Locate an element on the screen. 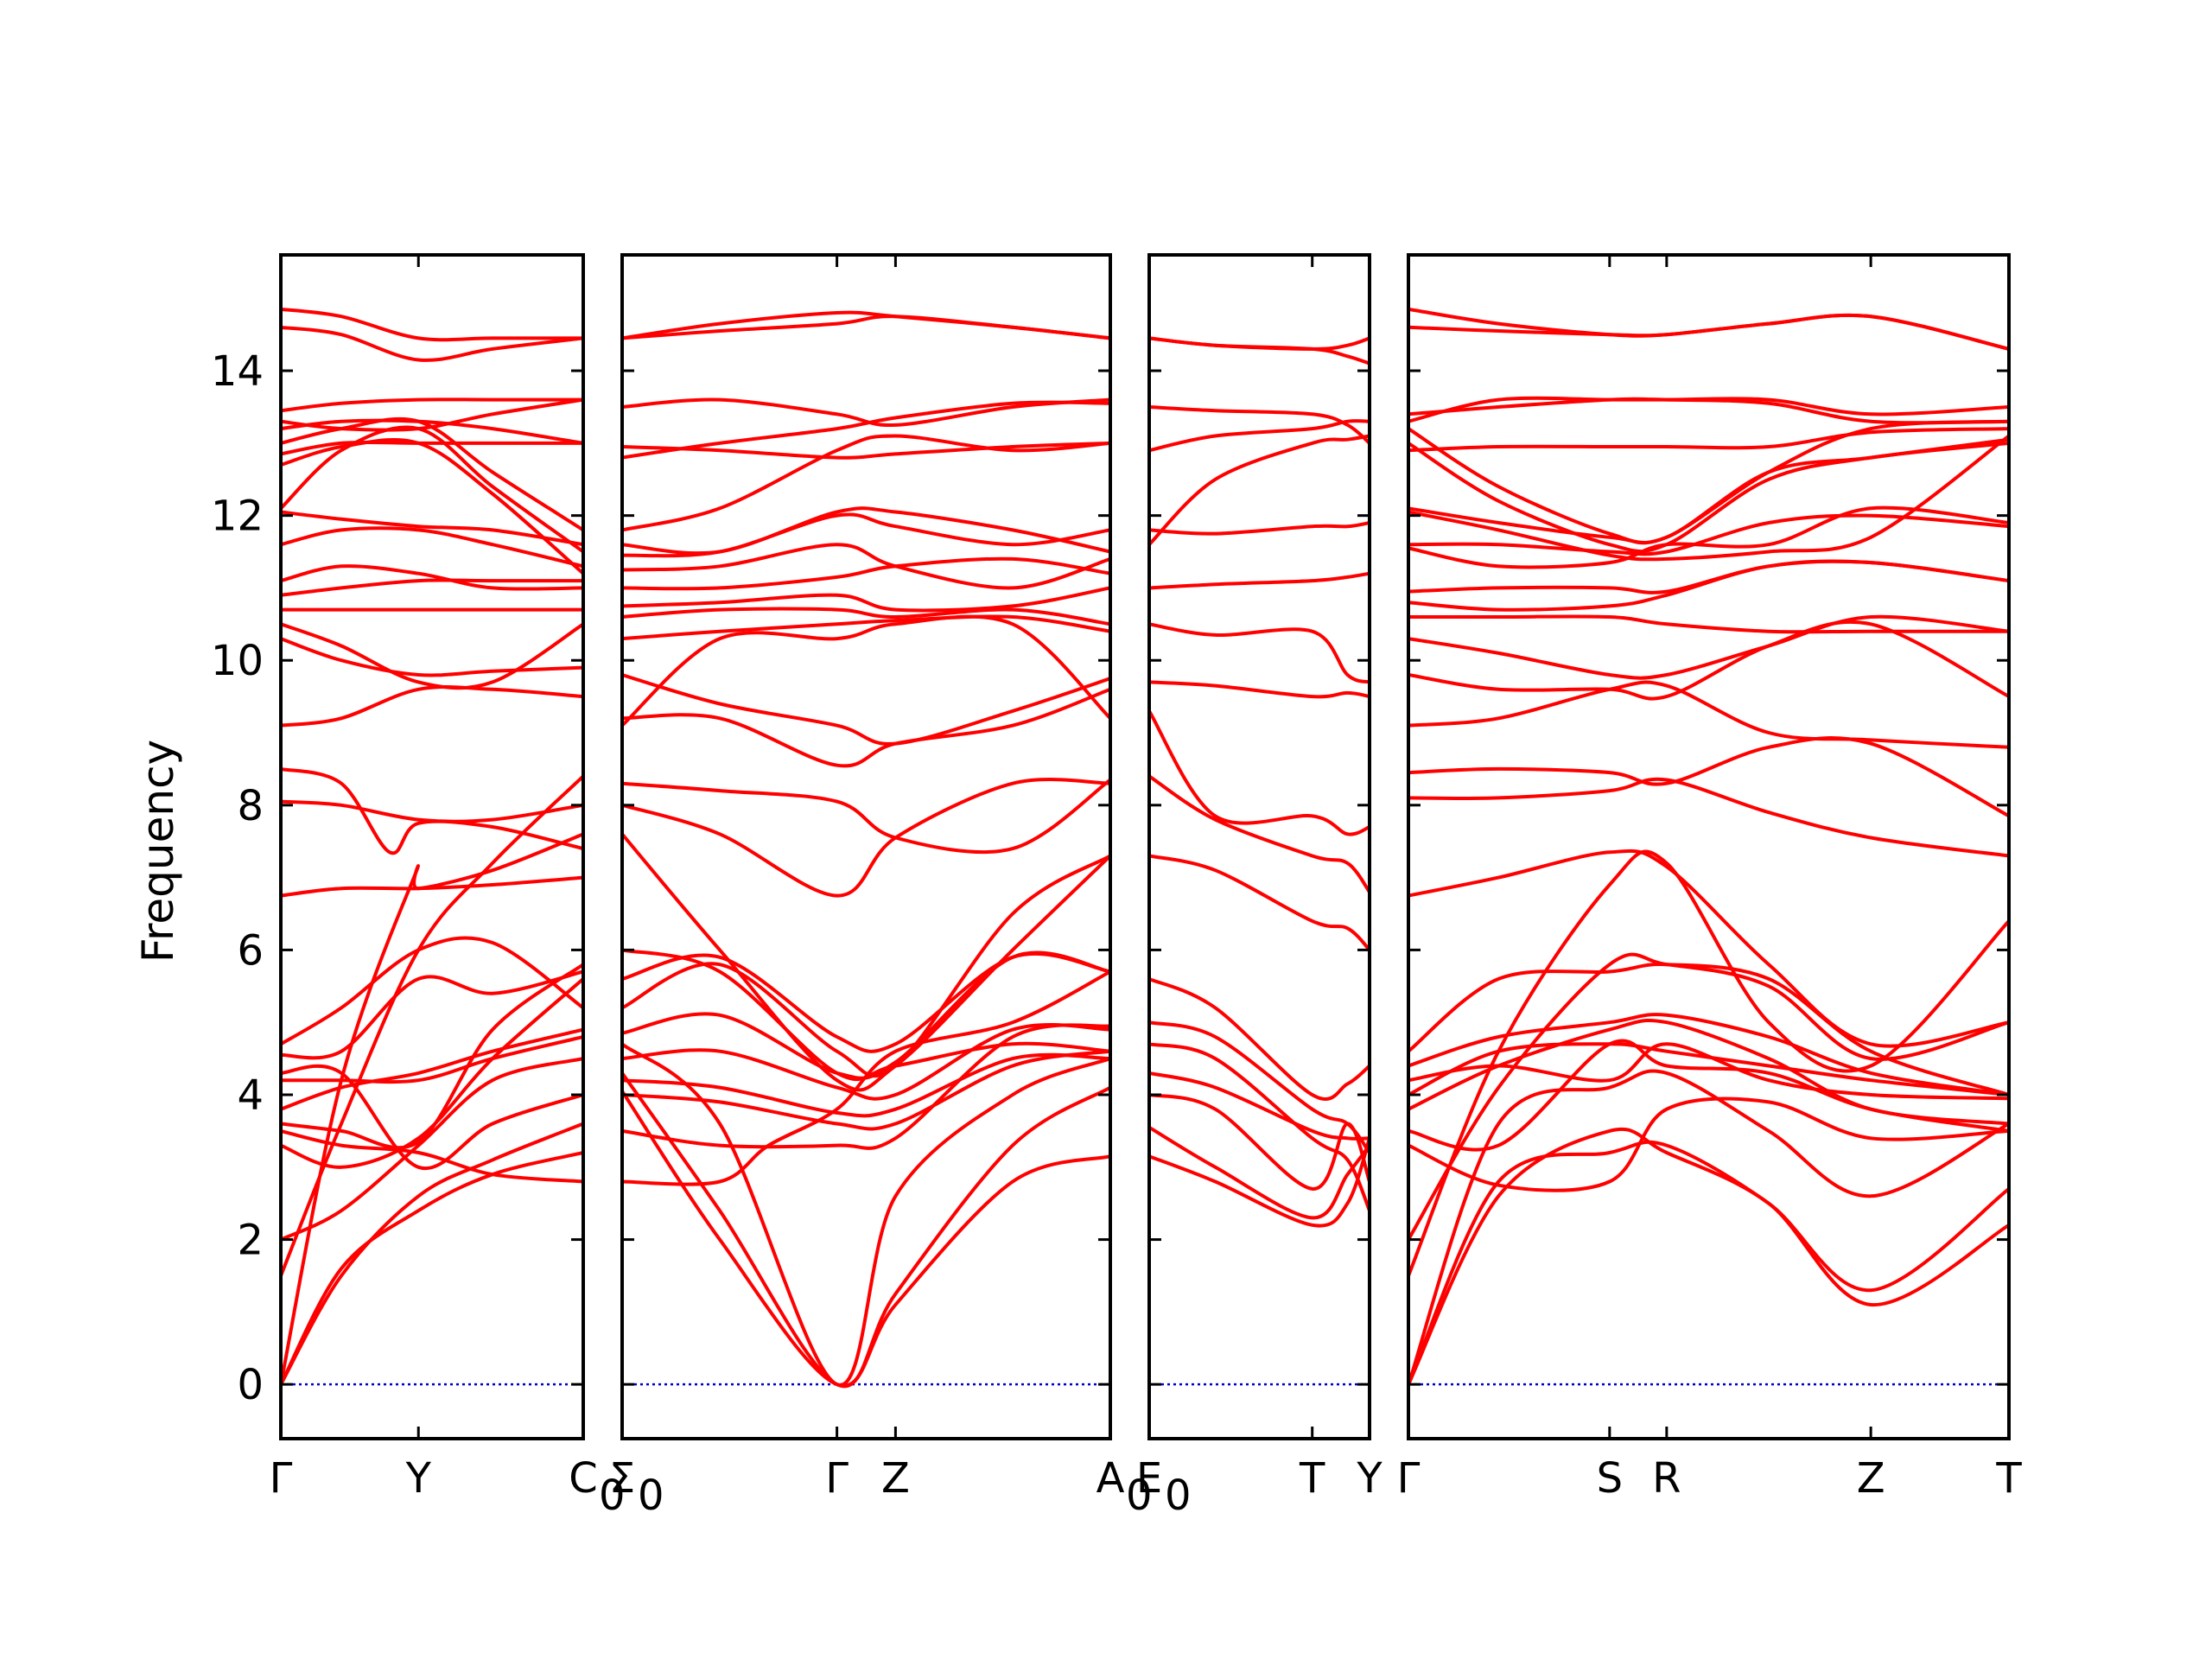 This screenshot has height=1659, width=2212. x-tick-label: T is located at coordinates (1312, 1478).